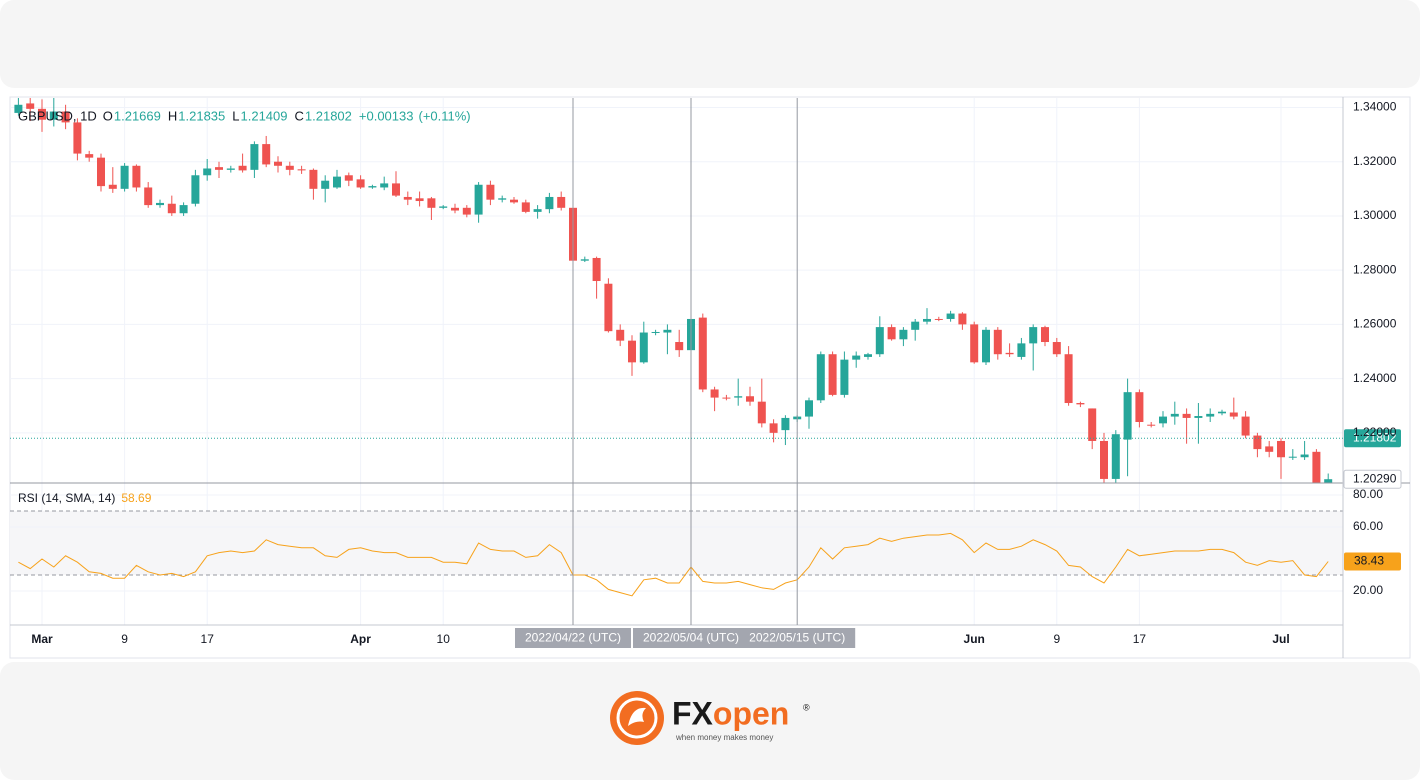 The width and height of the screenshot is (1420, 780). What do you see at coordinates (66, 498) in the screenshot?
I see `rsi-title: RSI (14, SMA, 14)` at bounding box center [66, 498].